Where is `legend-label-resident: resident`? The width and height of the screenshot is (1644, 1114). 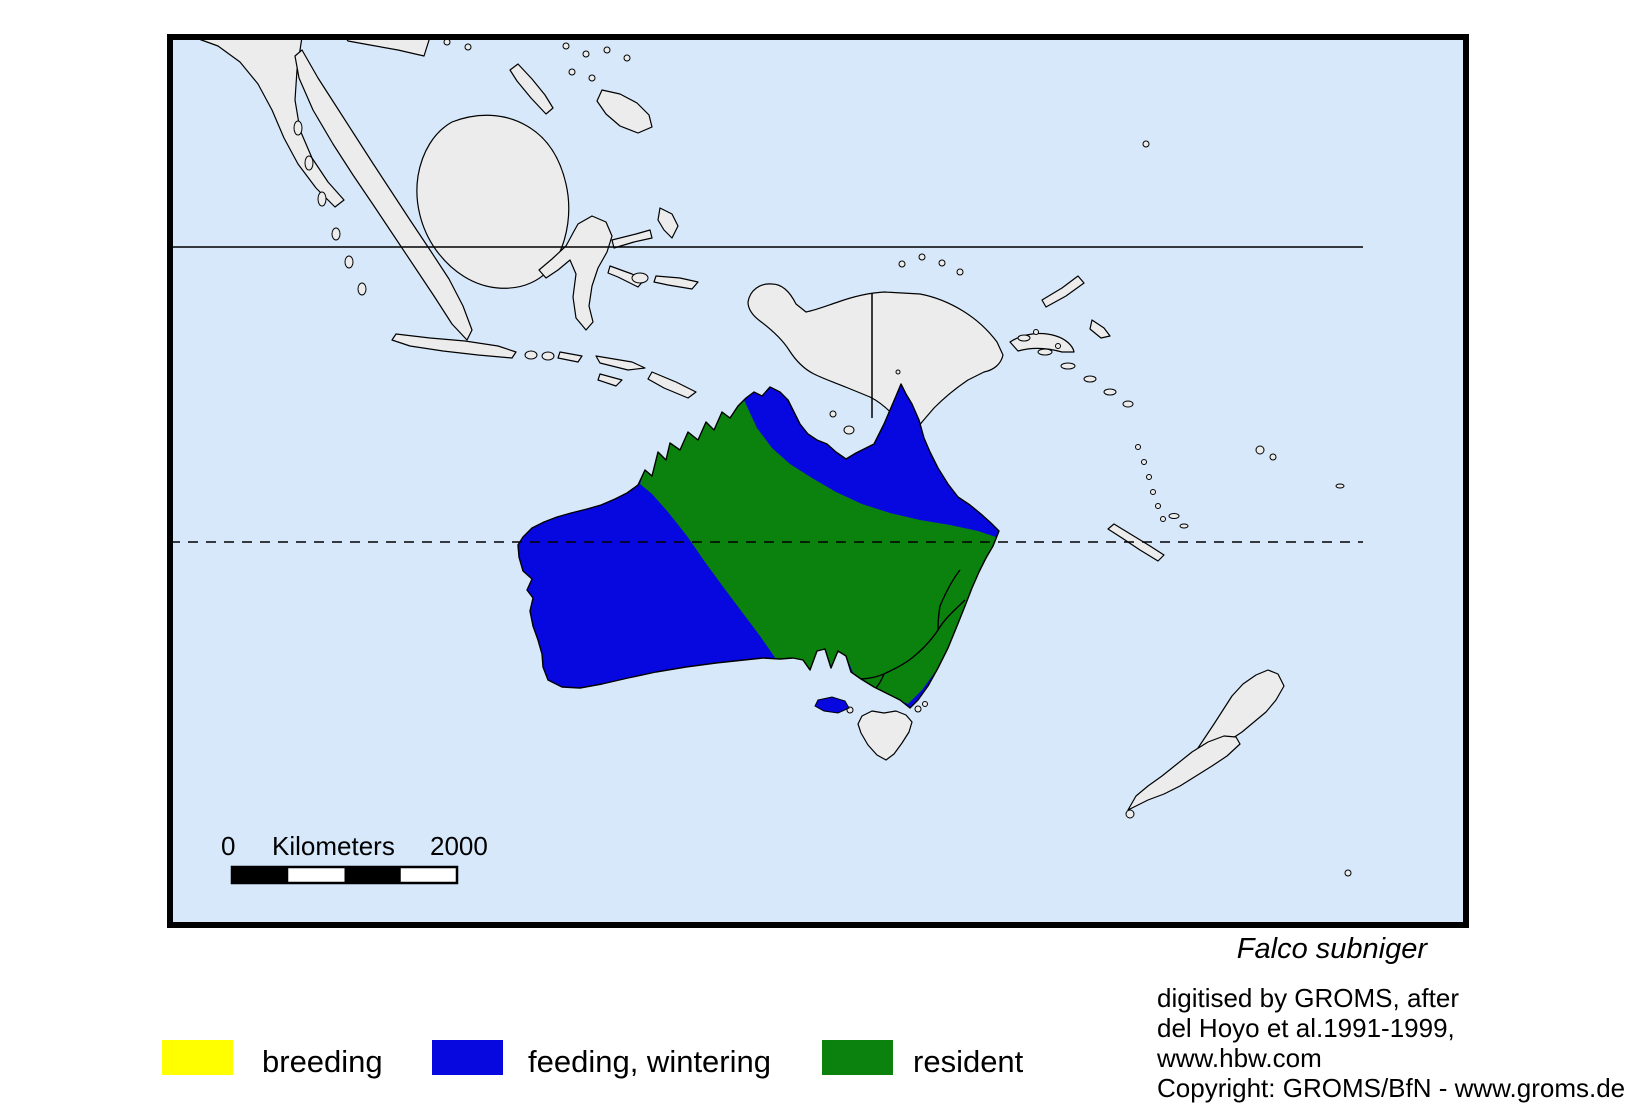
legend-label-resident: resident is located at coordinates (968, 1061).